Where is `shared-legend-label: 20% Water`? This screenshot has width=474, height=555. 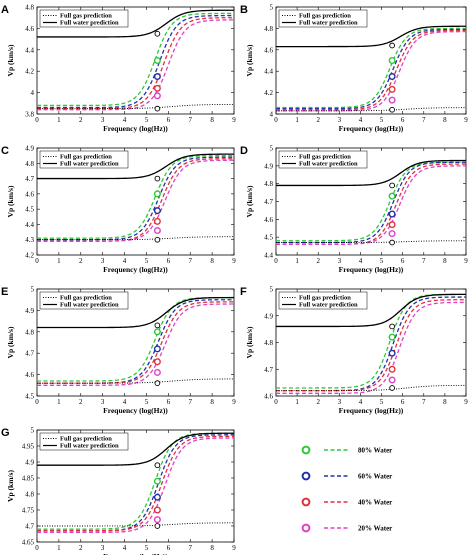
shared-legend-label: 20% Water is located at coordinates (375, 529).